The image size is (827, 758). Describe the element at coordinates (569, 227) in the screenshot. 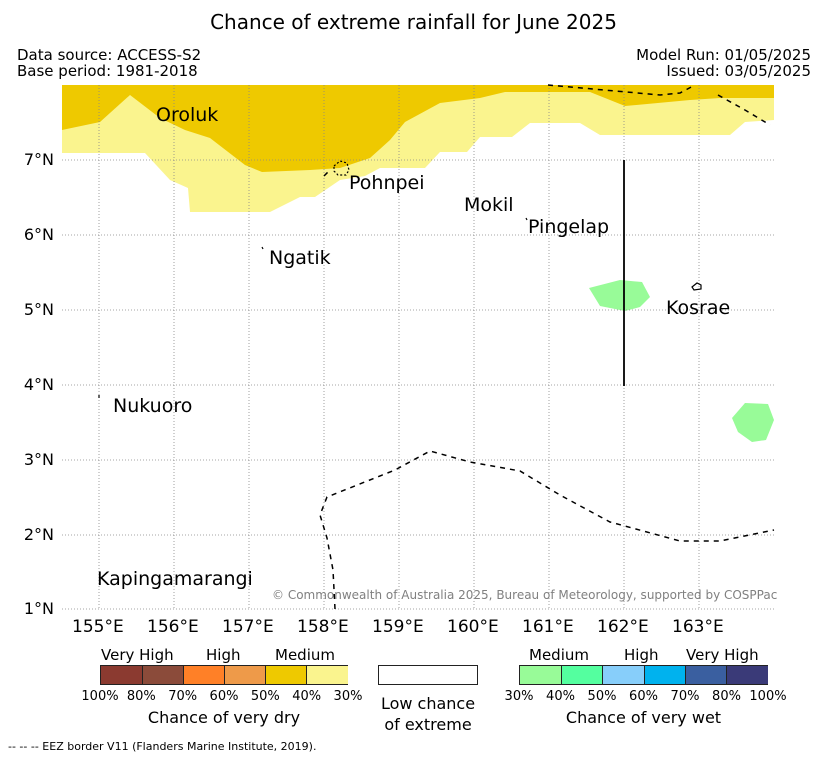

I see `place-pingelap: Pingelap` at that location.